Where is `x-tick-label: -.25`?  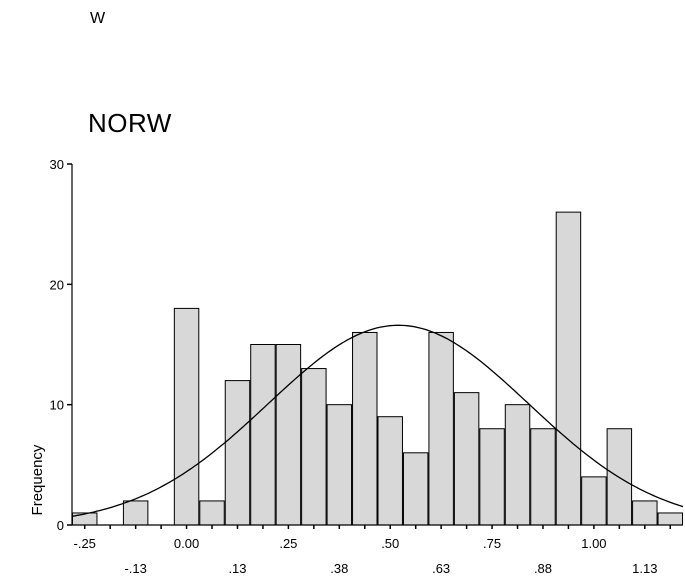
x-tick-label: -.25 is located at coordinates (85, 543).